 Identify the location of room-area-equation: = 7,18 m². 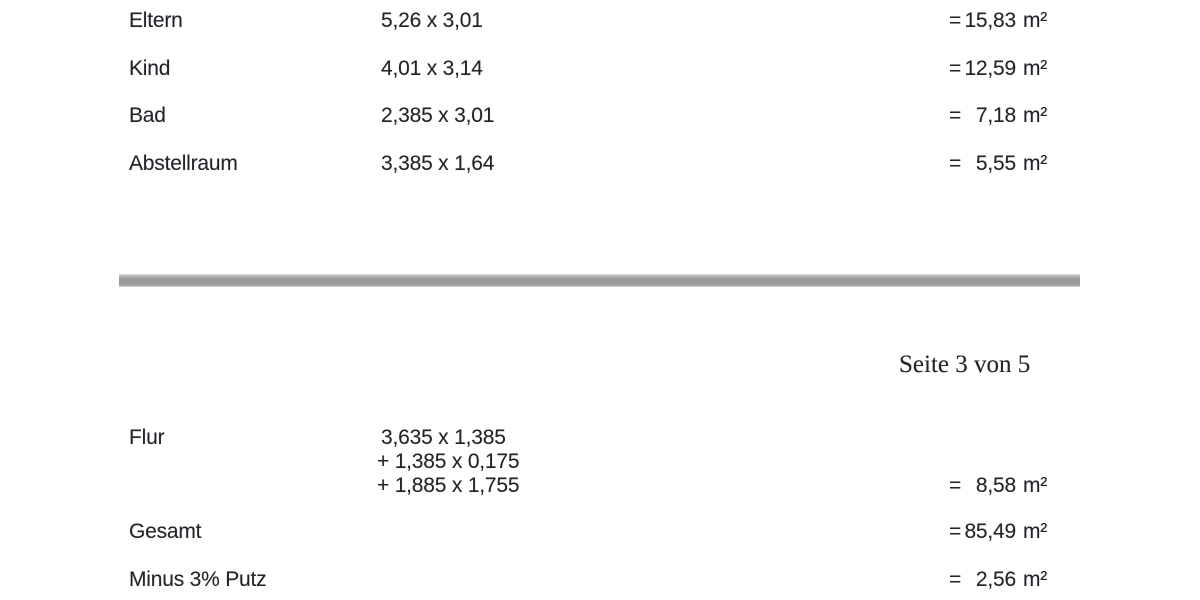
(998, 116).